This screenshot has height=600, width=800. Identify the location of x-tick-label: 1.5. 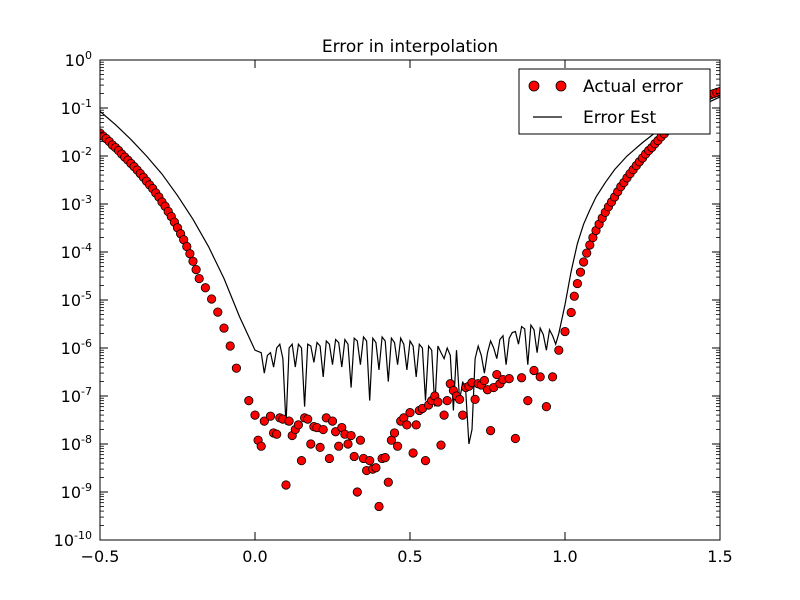
(719, 556).